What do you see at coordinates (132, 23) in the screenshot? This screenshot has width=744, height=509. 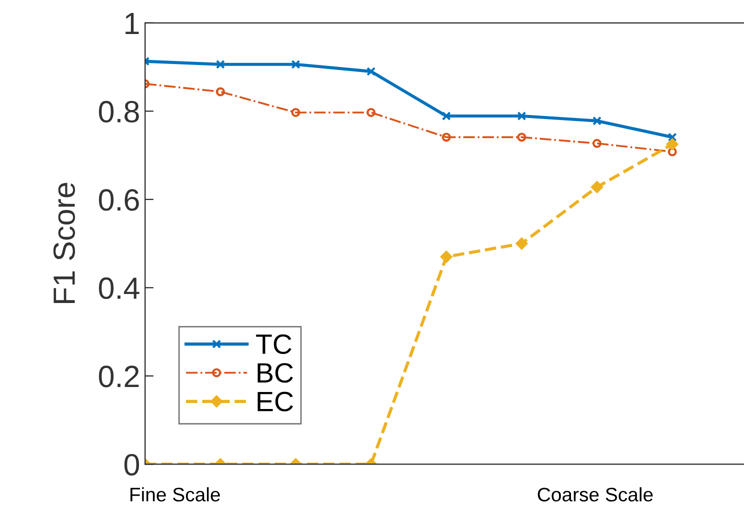 I see `y-tick-label: 1` at bounding box center [132, 23].